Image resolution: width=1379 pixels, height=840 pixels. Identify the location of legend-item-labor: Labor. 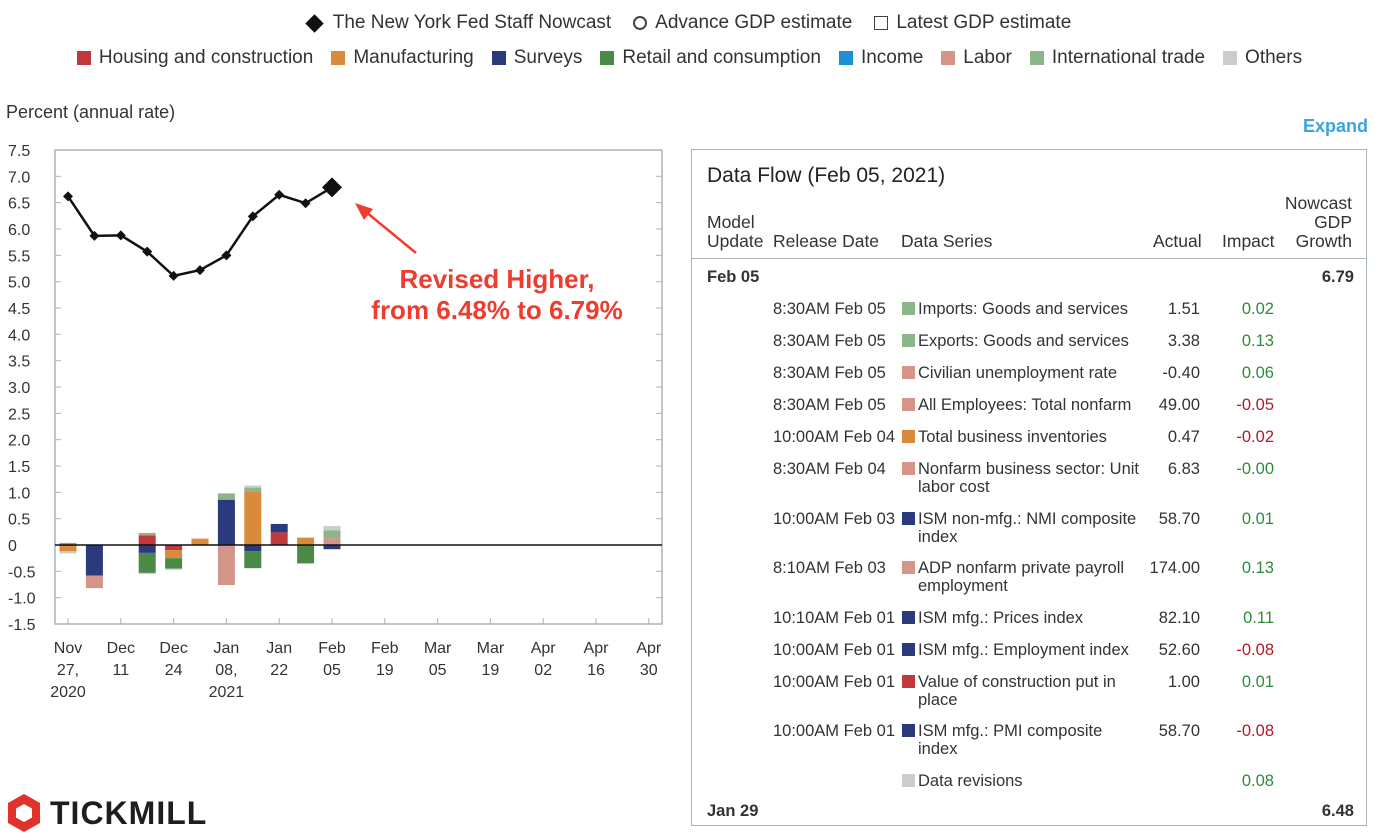
(976, 58).